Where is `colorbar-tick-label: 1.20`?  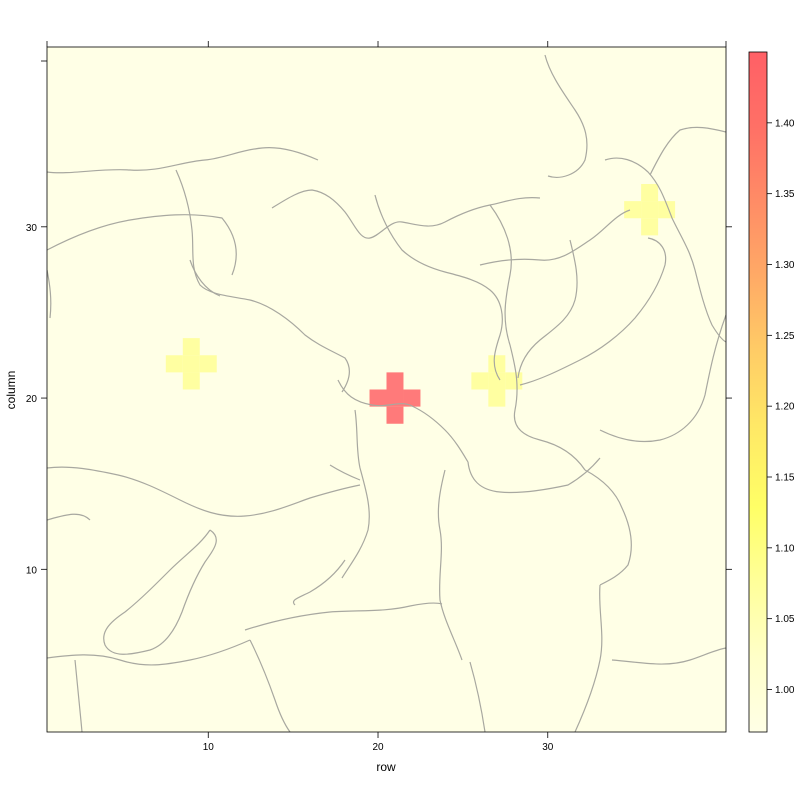 colorbar-tick-label: 1.20 is located at coordinates (785, 407).